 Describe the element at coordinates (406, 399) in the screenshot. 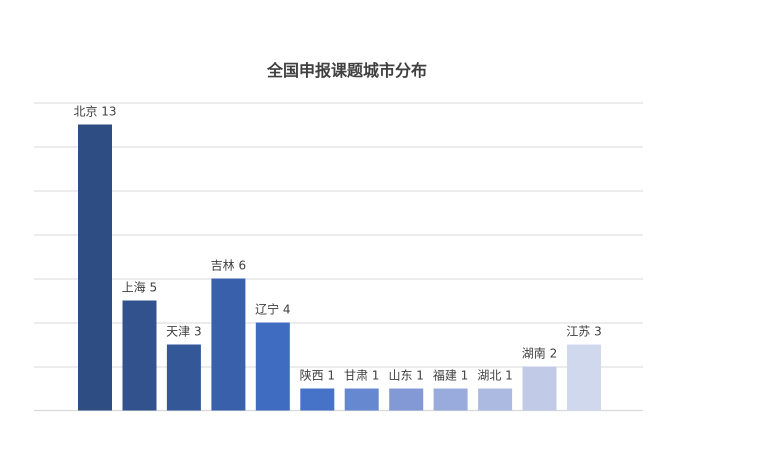

I see `bar-山东` at that location.